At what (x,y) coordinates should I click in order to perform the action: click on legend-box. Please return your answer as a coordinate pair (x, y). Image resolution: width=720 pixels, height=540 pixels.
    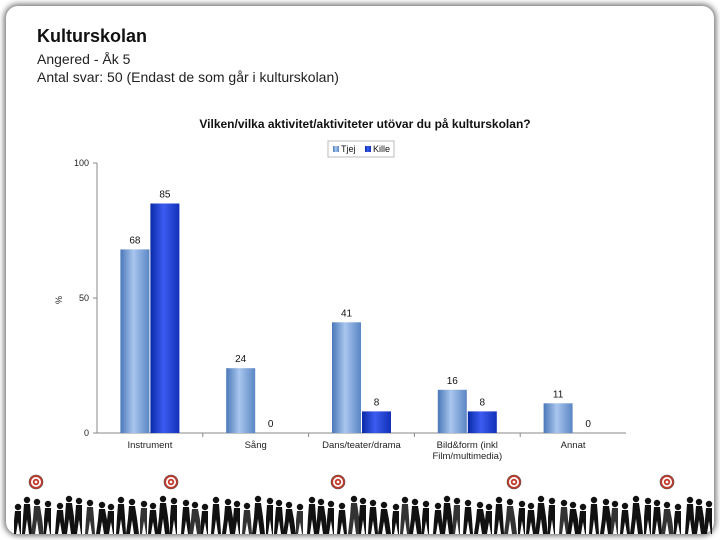
    Looking at the image, I should click on (361, 149).